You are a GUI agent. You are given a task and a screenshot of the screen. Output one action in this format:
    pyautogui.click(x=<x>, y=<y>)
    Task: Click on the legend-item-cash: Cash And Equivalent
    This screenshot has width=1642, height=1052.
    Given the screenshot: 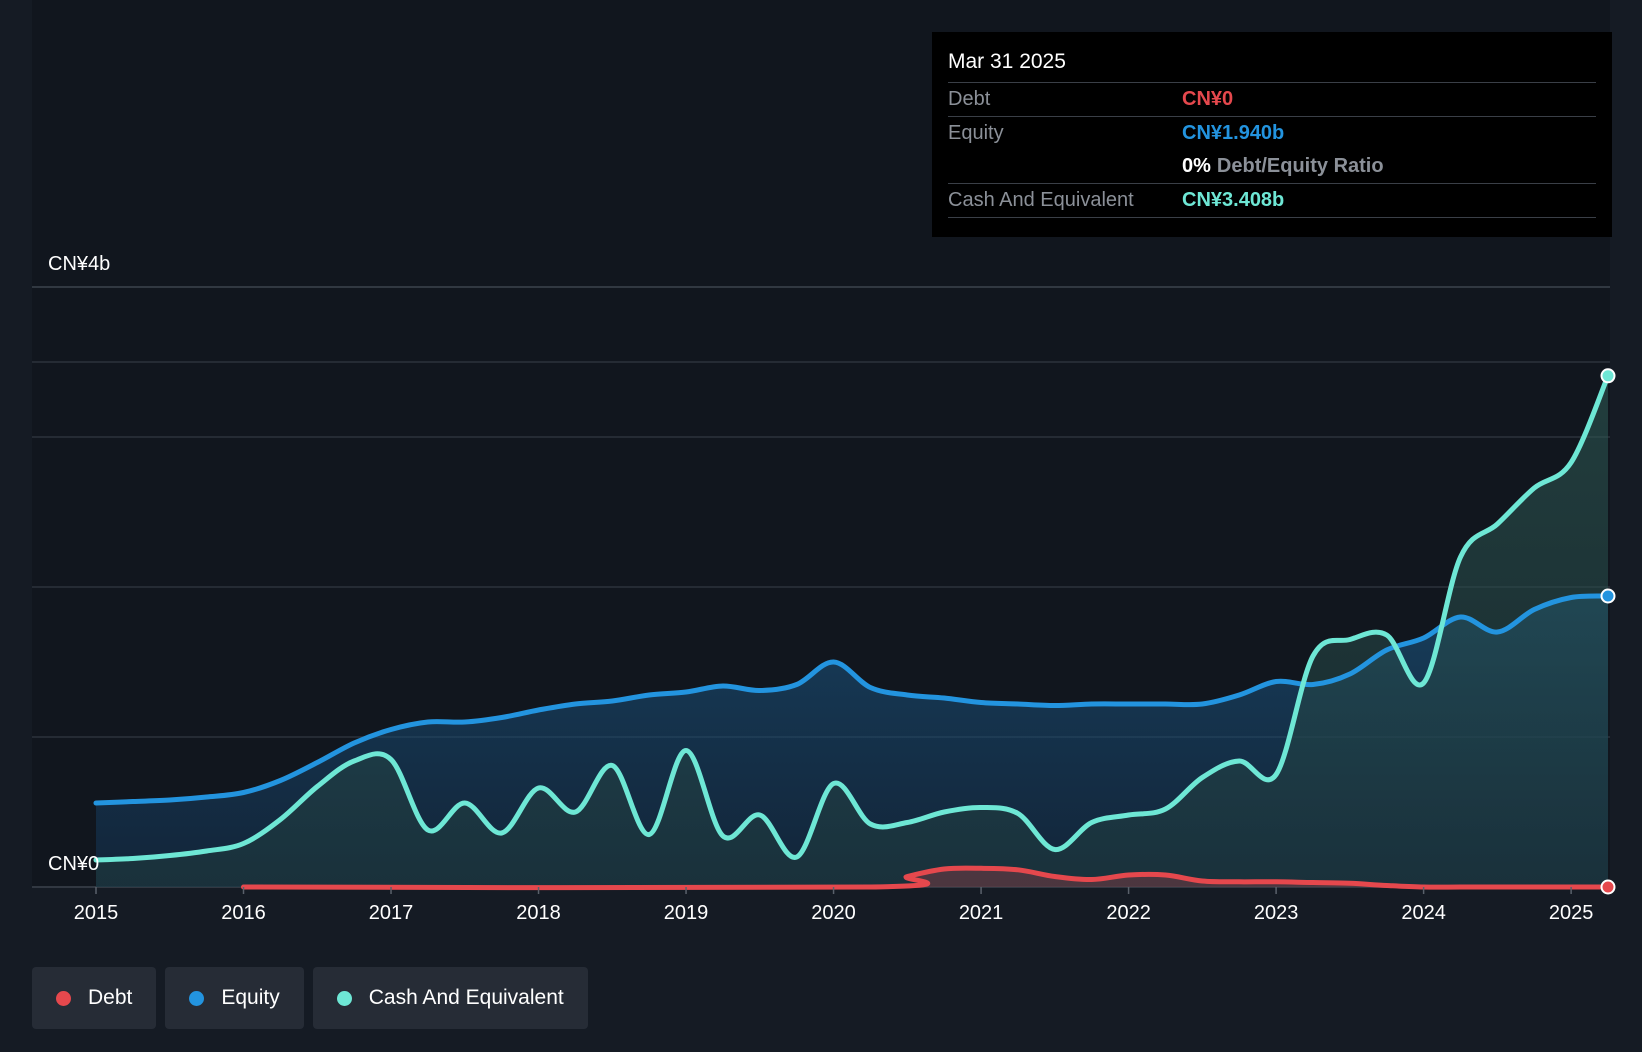 What is the action you would take?
    pyautogui.click(x=450, y=998)
    